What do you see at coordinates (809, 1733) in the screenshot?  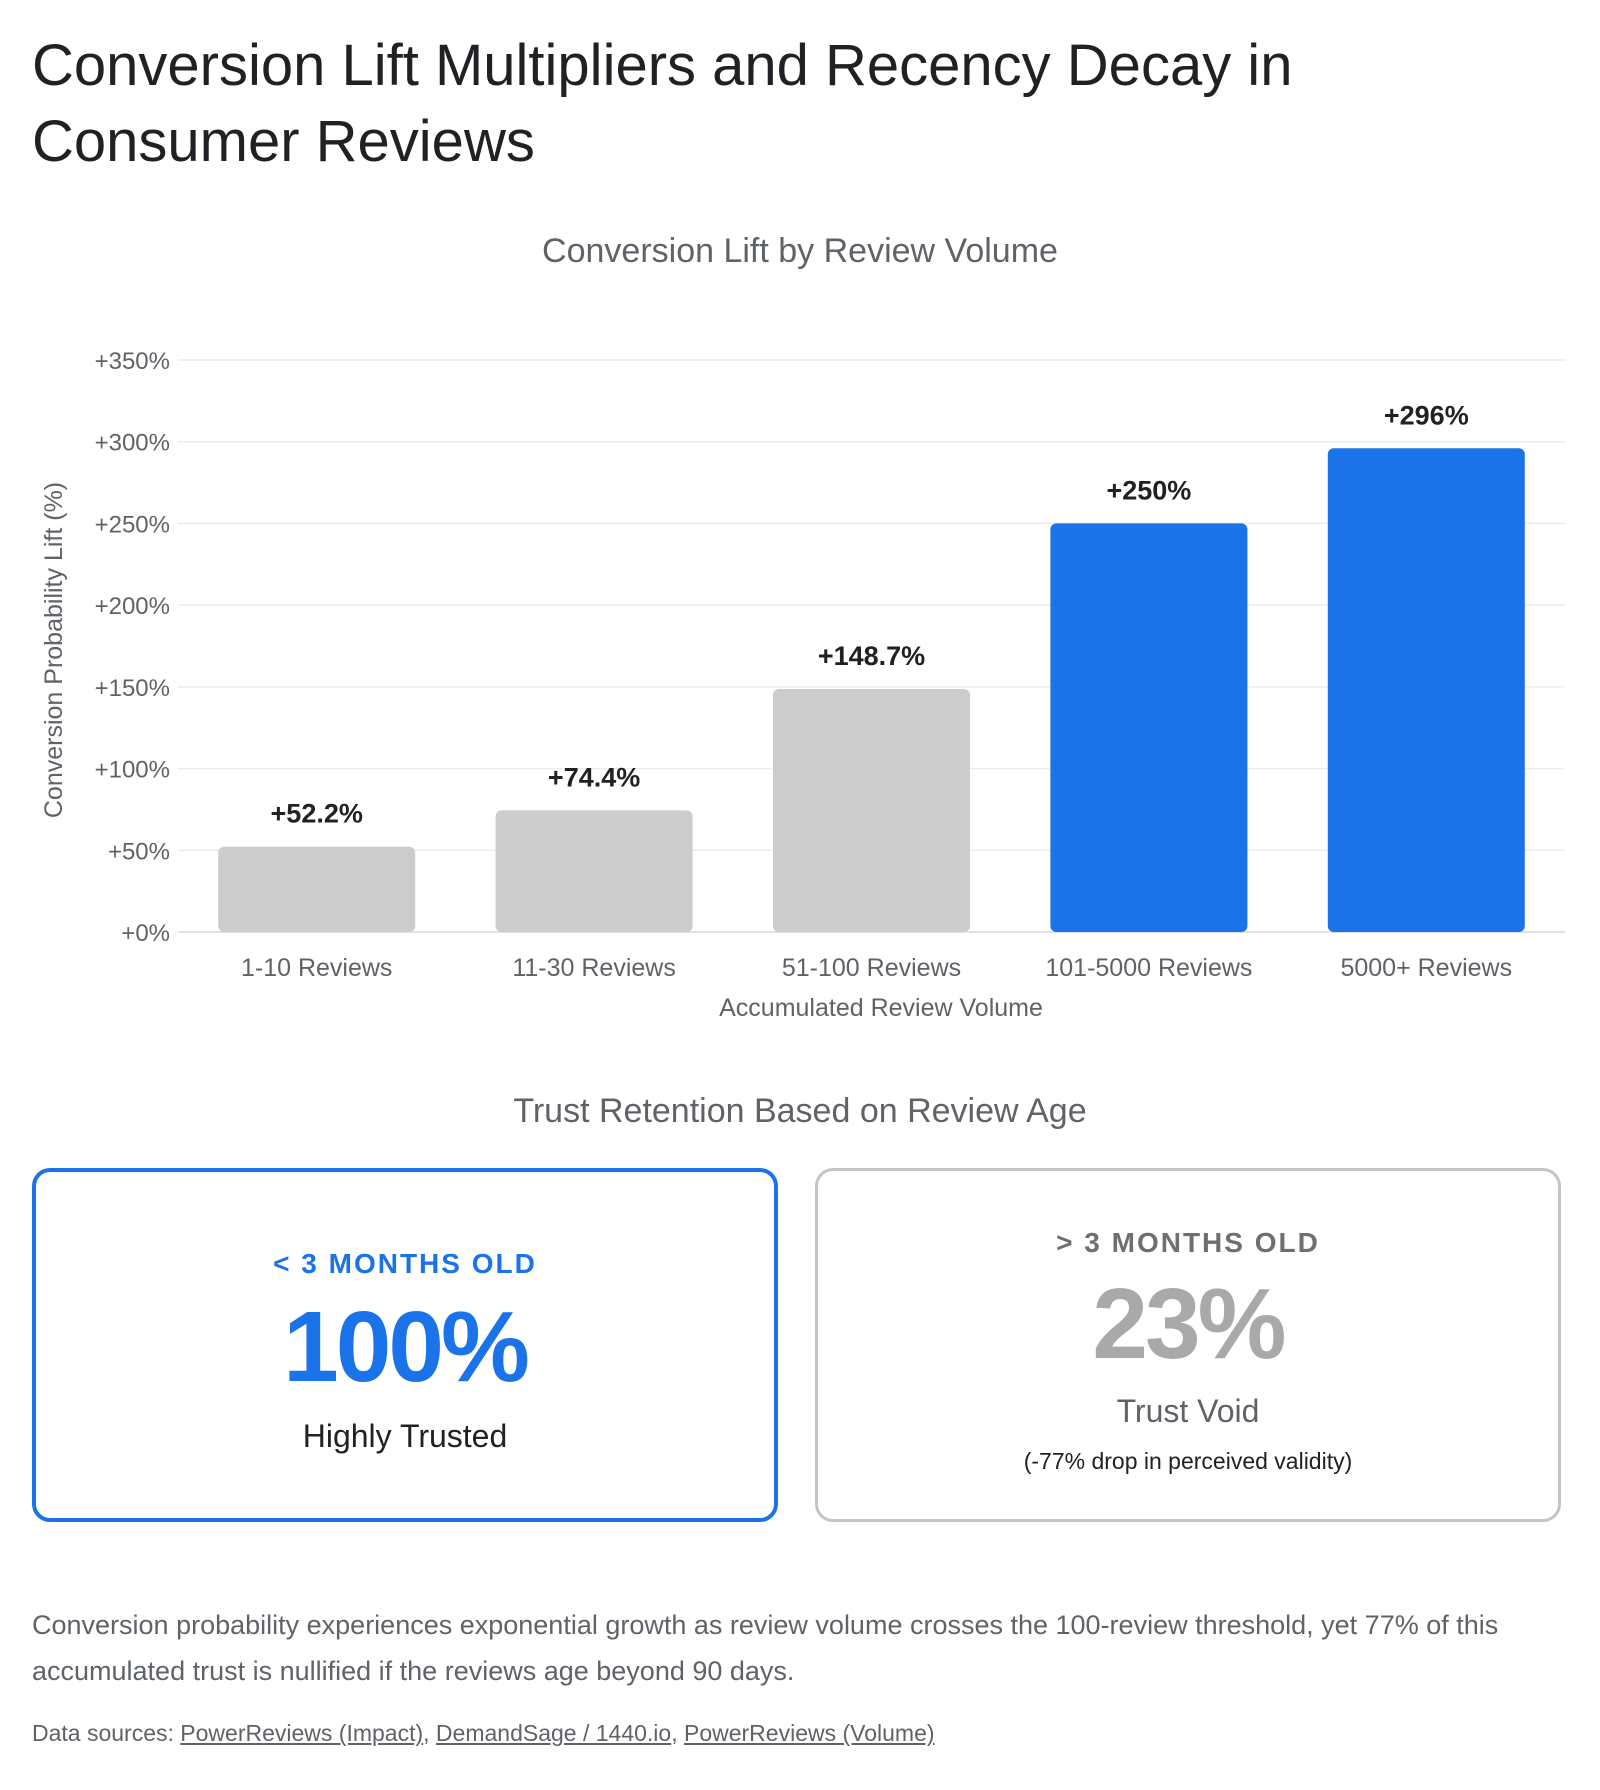 I see `source-link-powerreviews-volume: PowerReviews (Volume)` at bounding box center [809, 1733].